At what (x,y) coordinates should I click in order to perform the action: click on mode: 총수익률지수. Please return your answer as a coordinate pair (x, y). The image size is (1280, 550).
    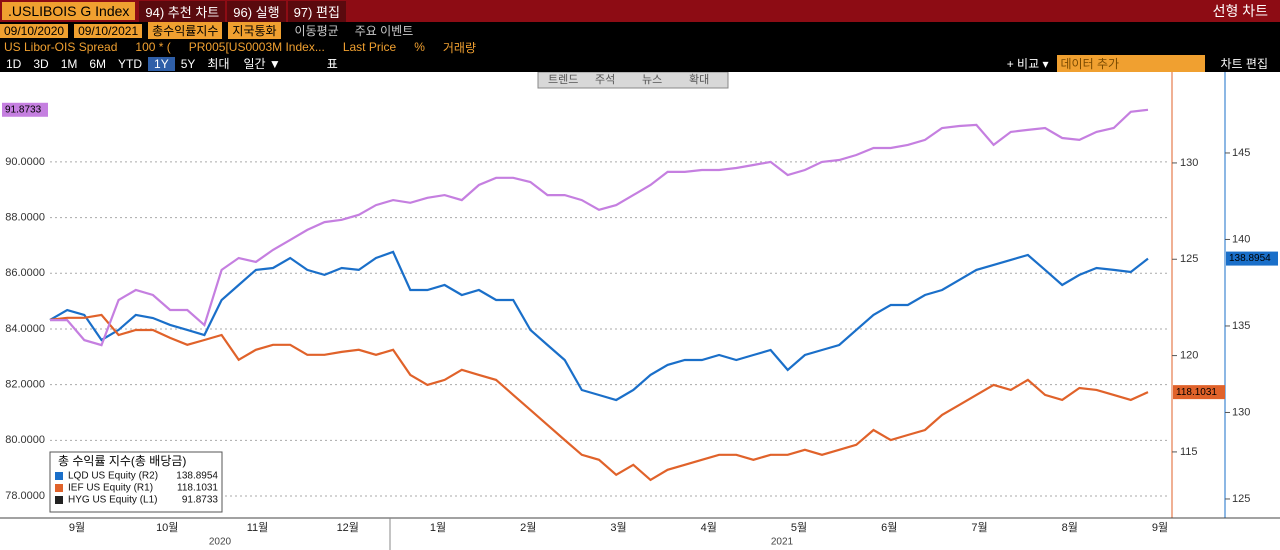
    Looking at the image, I should click on (185, 30).